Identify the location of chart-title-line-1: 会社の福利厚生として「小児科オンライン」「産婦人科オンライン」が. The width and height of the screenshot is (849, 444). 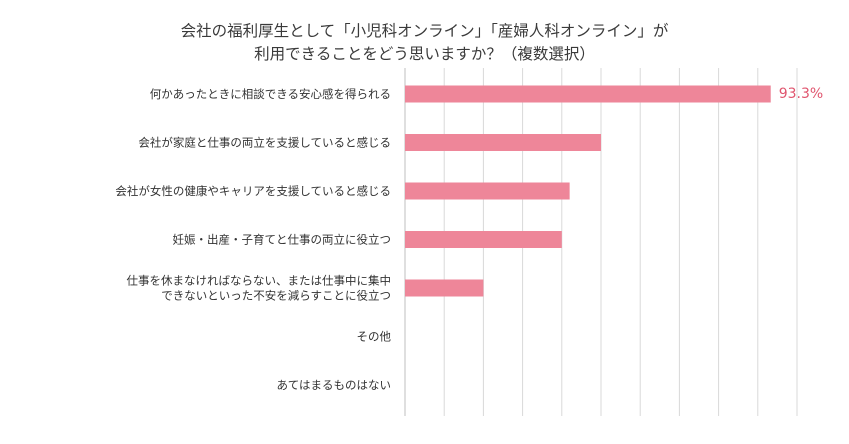
(424, 31).